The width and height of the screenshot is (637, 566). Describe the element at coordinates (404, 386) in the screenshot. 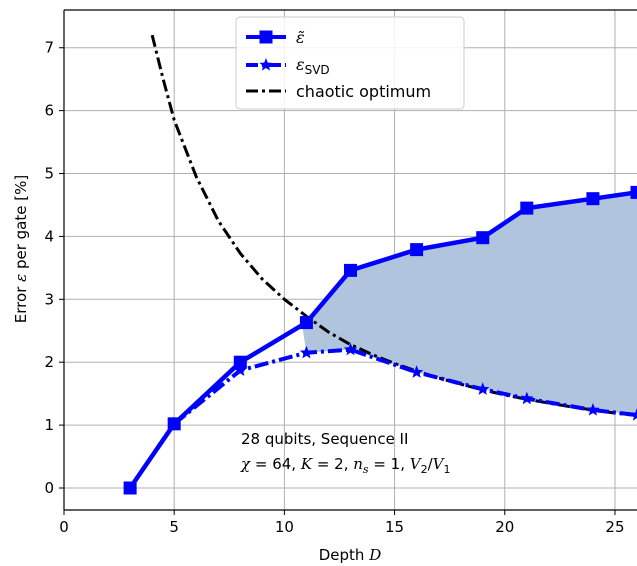

I see `series-line-eps-svd` at that location.